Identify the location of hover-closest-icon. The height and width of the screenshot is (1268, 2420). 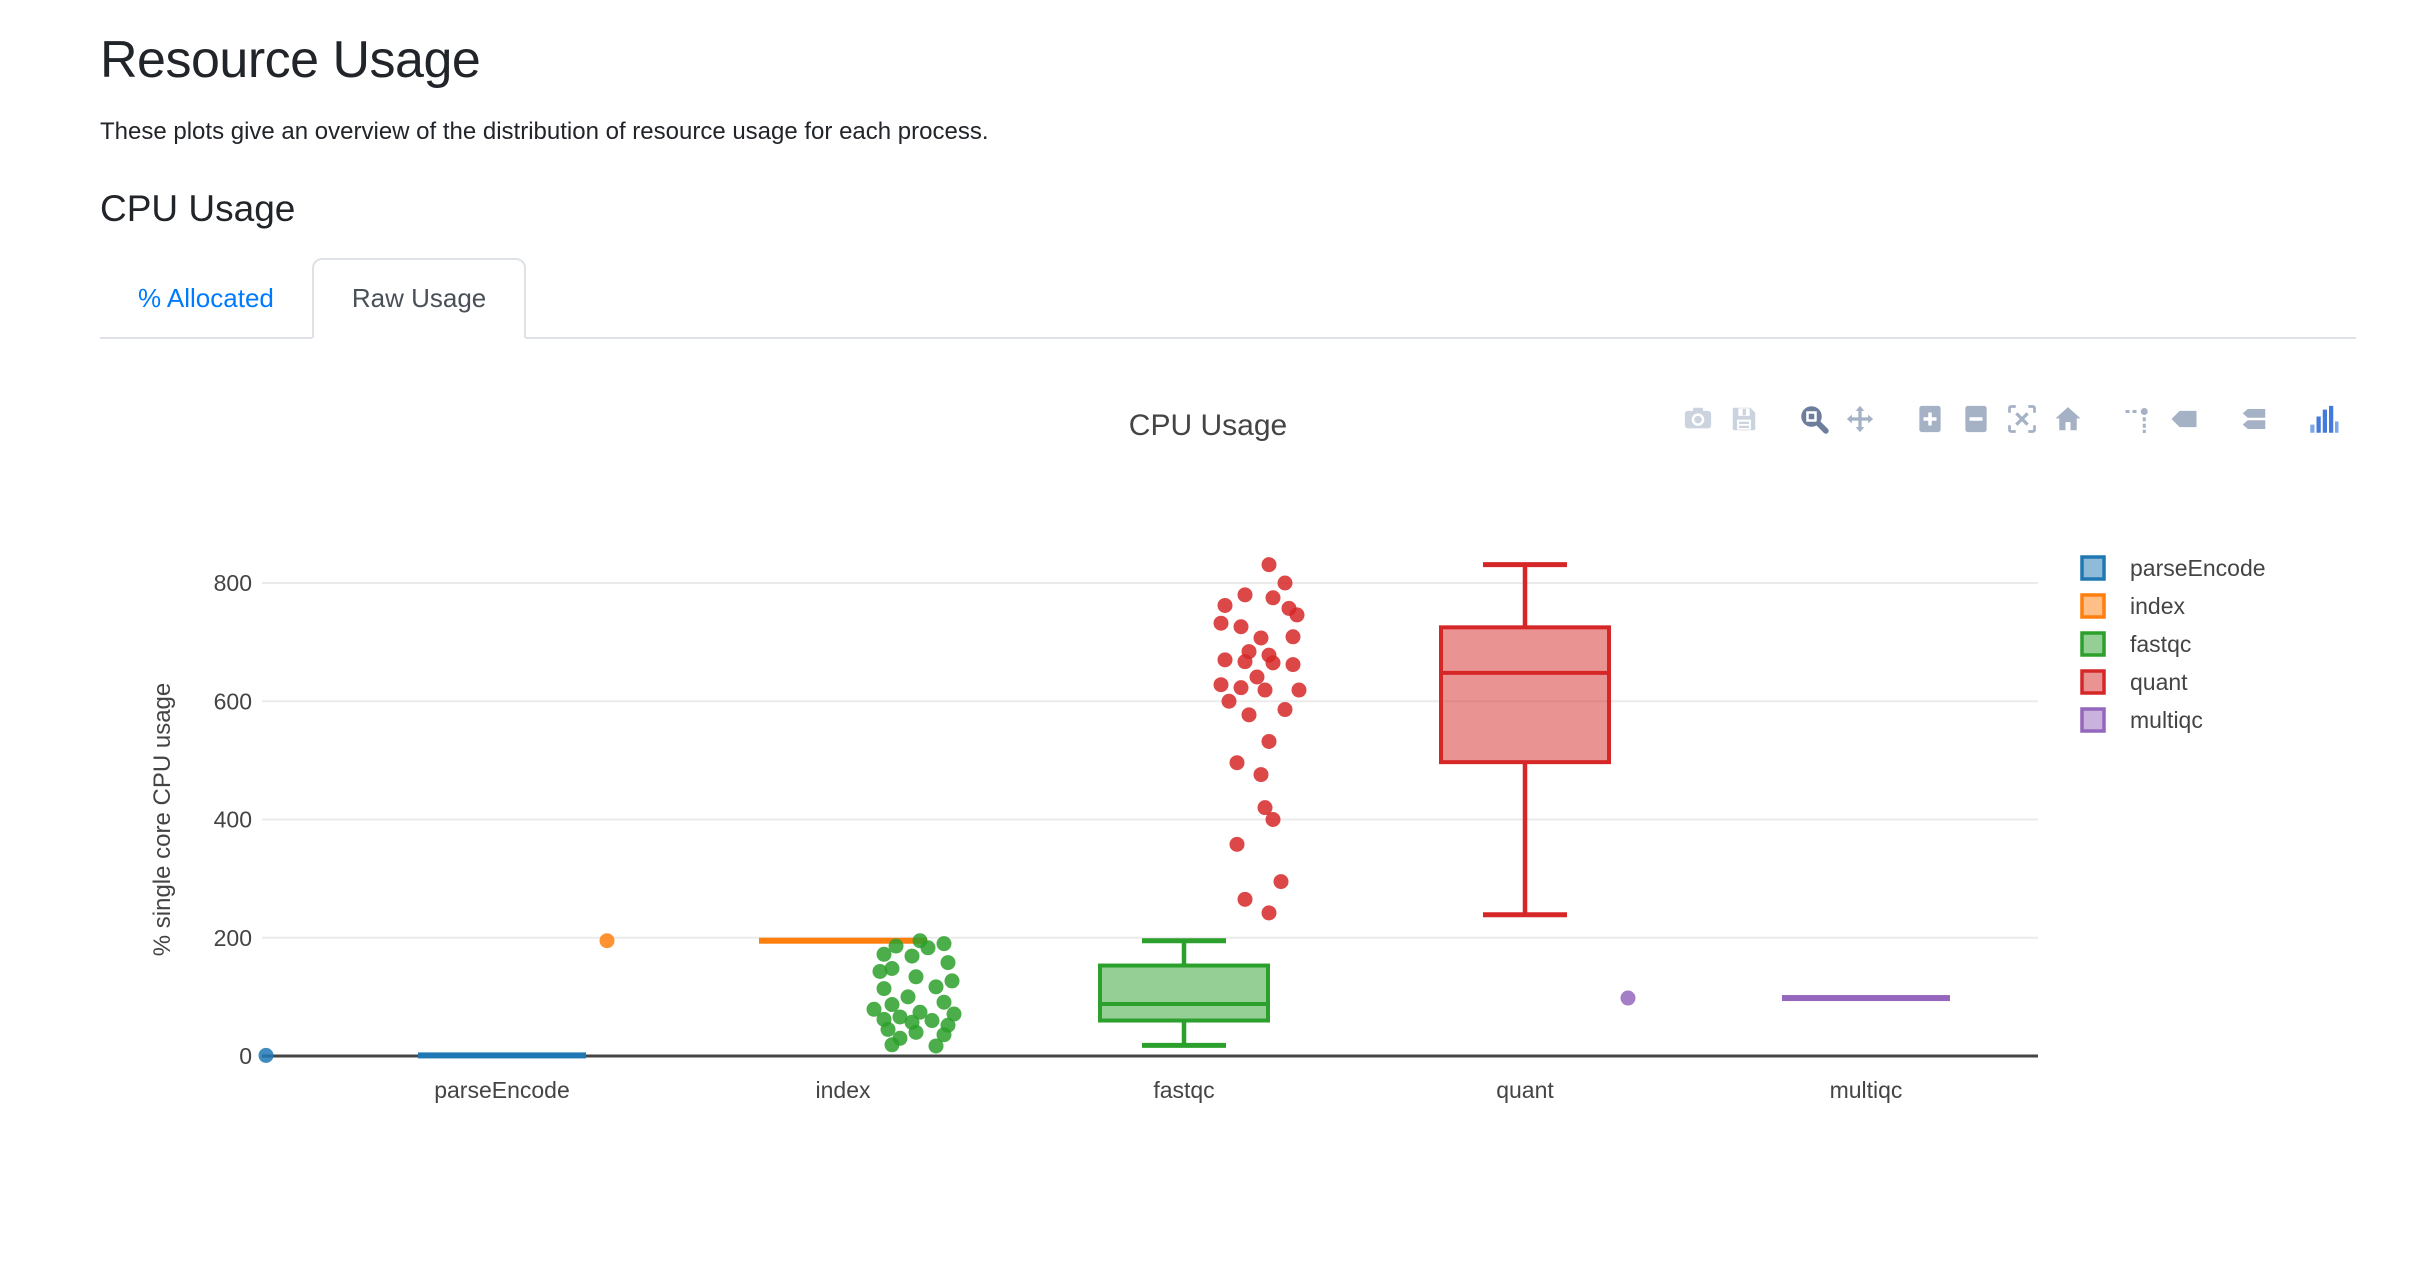
(2184, 419).